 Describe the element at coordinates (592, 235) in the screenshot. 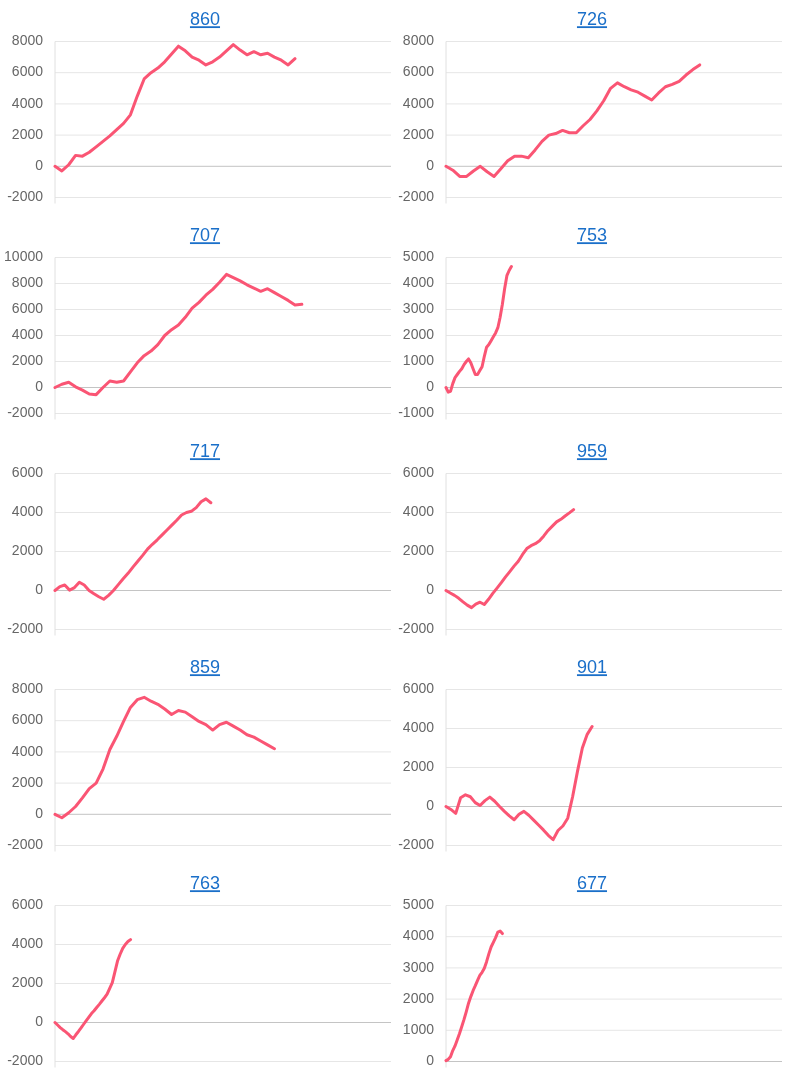

I see `chart-title: 753` at that location.